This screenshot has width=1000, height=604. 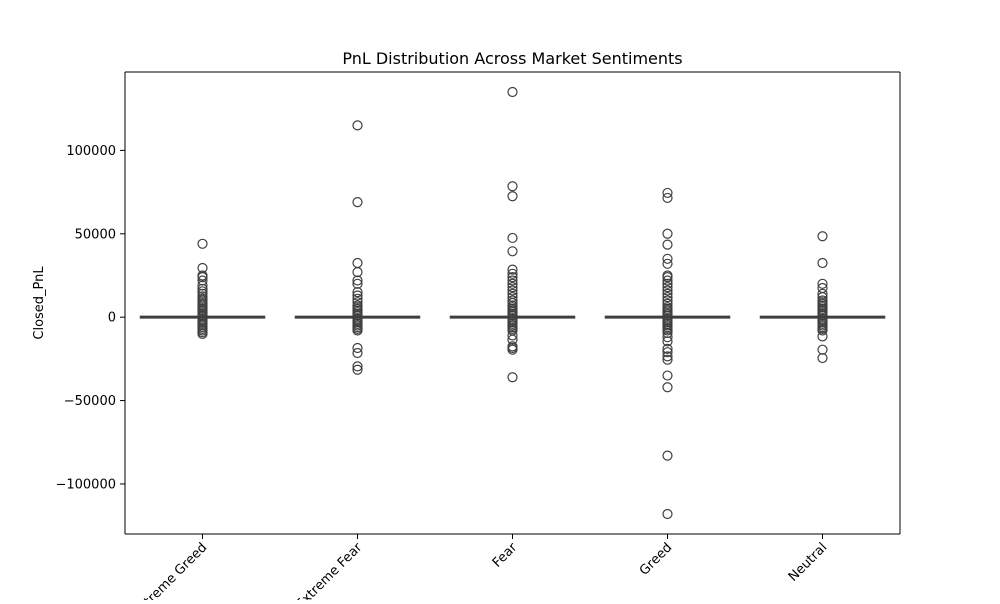 I want to click on y-tick-label-2: 0, so click(x=112, y=318).